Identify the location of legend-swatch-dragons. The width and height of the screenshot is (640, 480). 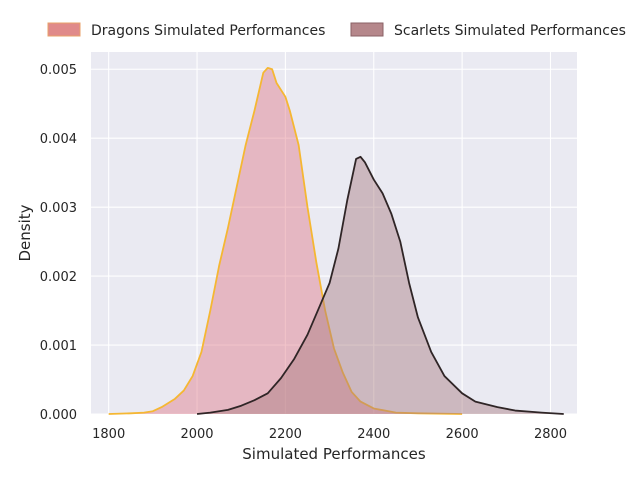
(64, 29).